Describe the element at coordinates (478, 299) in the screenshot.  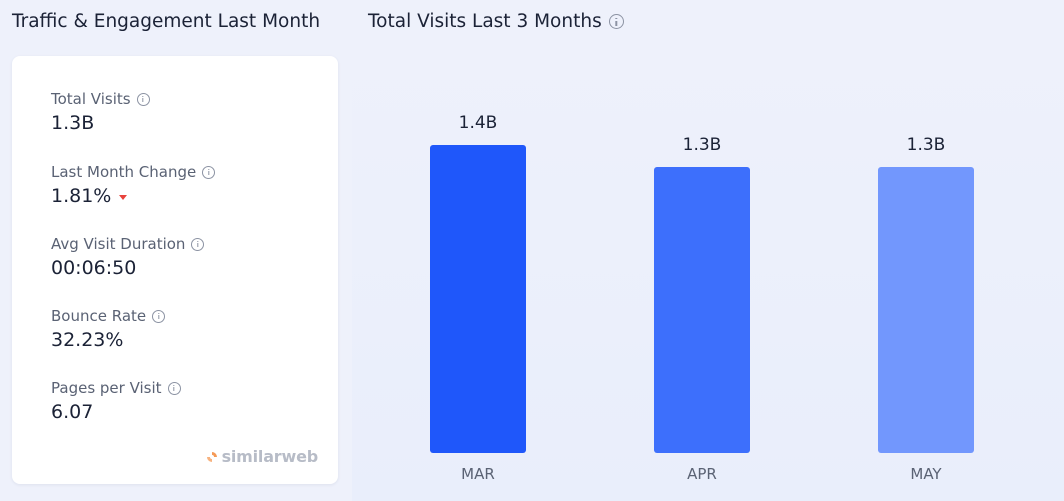
I see `bar-mar` at that location.